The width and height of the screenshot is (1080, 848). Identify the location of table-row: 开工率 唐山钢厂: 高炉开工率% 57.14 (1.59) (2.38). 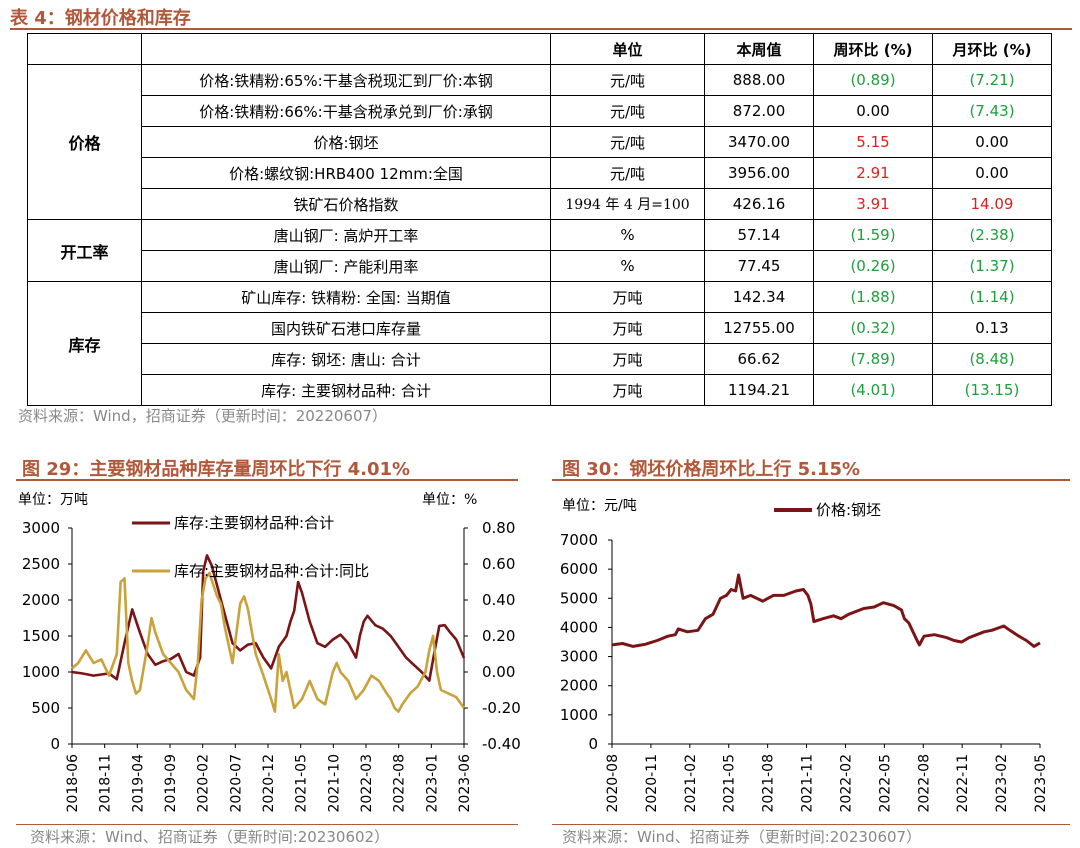
(539, 250).